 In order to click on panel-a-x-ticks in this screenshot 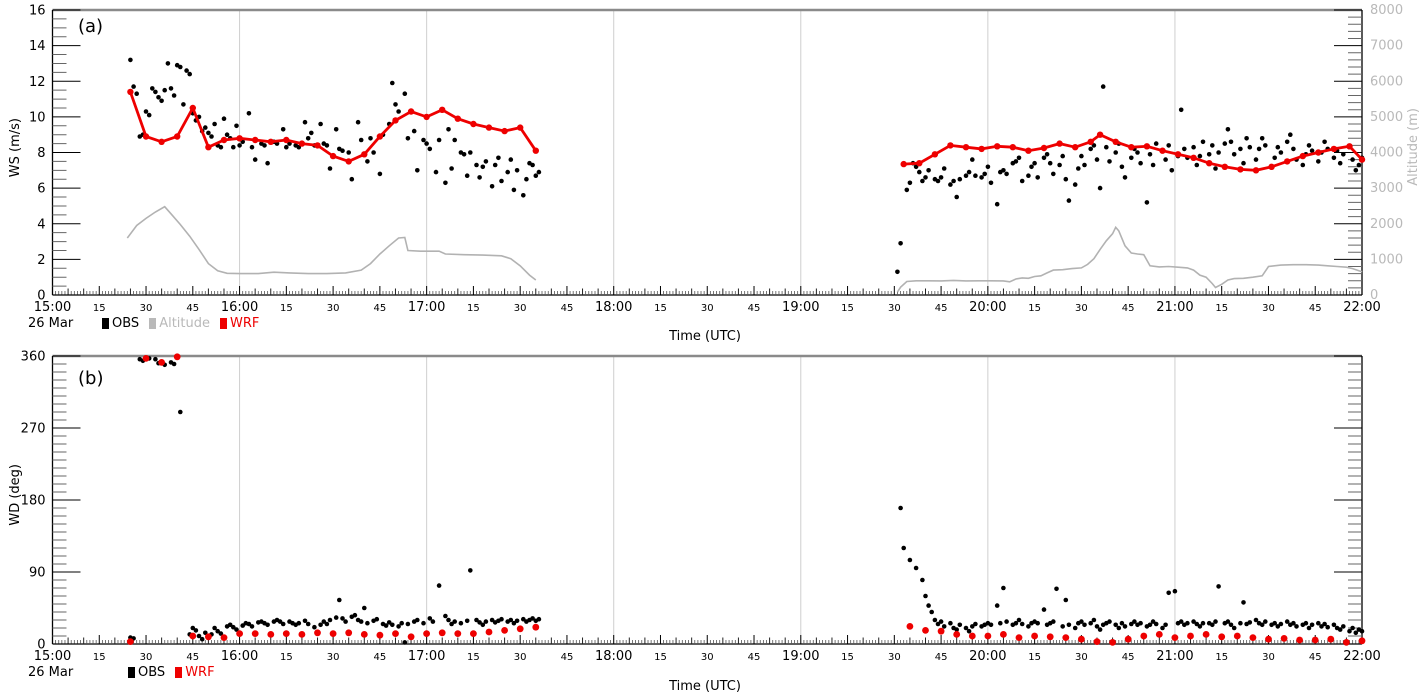, I will do `click(707, 290)`.